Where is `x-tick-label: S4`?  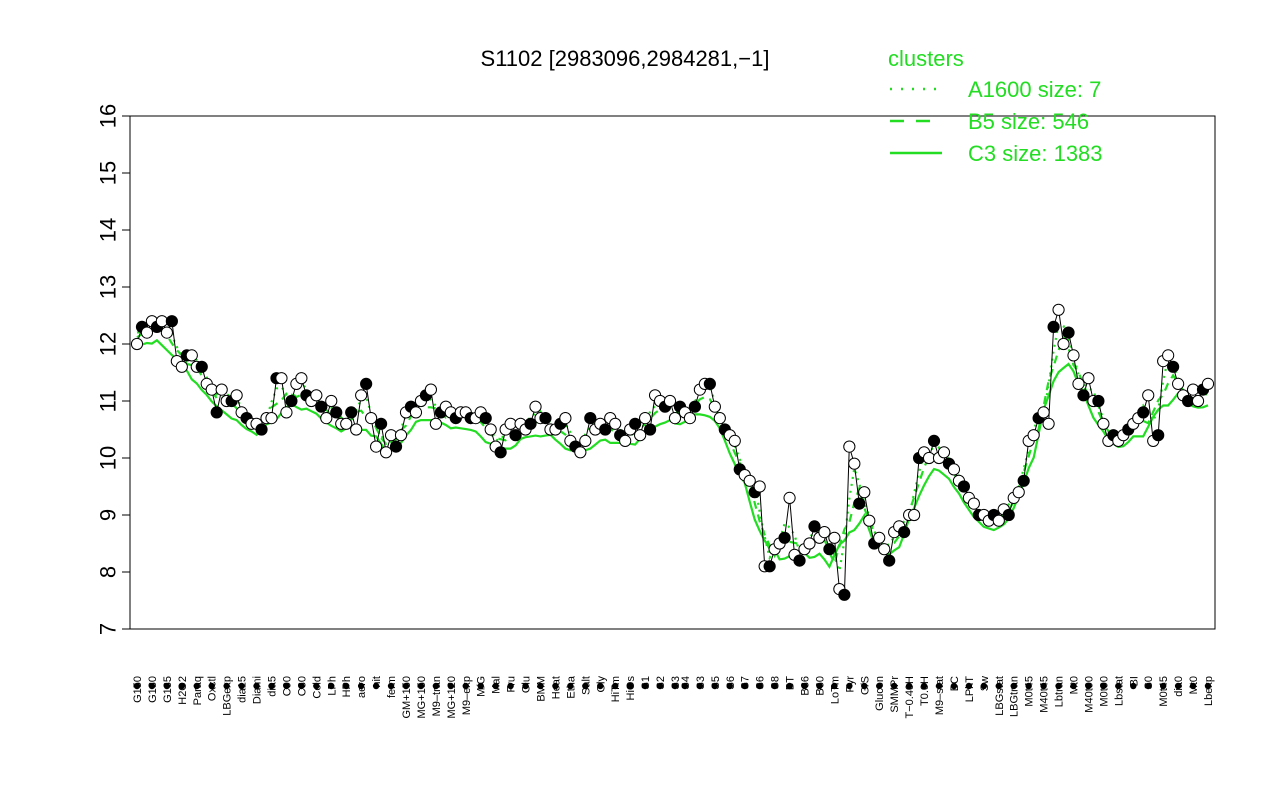
x-tick-label: S4 is located at coordinates (686, 682).